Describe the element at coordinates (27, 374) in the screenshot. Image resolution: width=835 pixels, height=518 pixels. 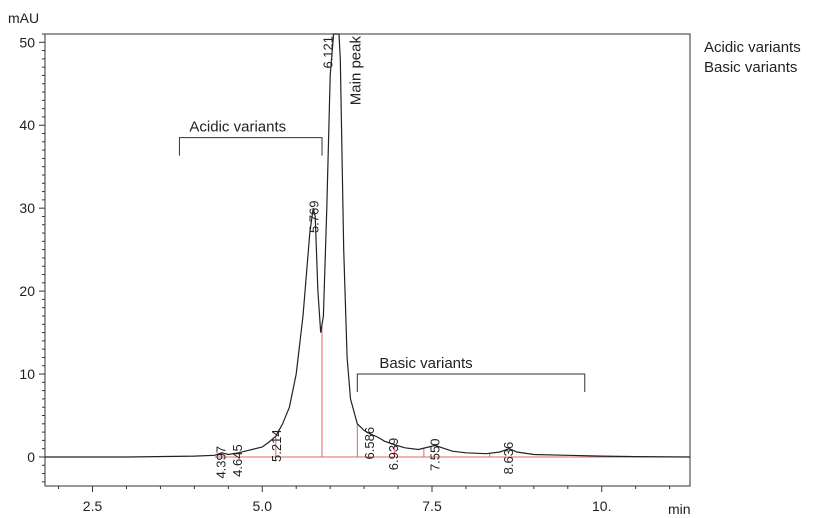
I see `y-tick-label: 10` at that location.